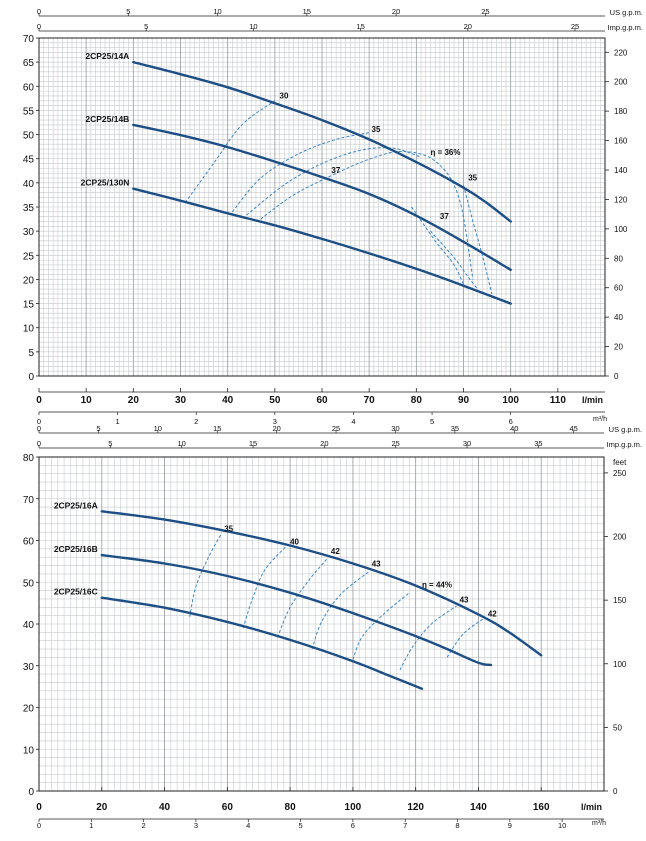 This screenshot has width=646, height=841. I want to click on efficiency-label: 43, so click(376, 563).